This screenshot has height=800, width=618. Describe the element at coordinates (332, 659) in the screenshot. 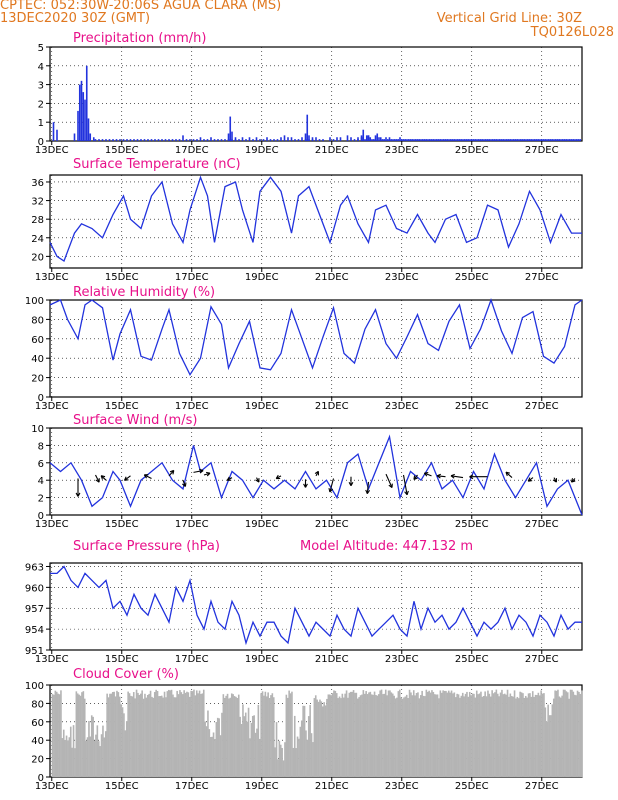

I see `x-tick-label: 21DEC` at that location.